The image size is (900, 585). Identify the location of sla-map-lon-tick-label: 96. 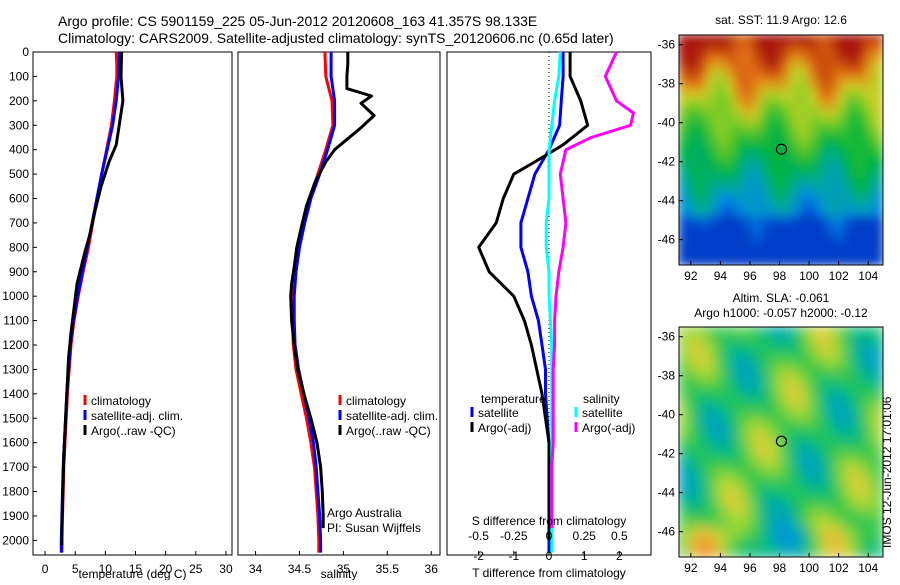
(750, 568).